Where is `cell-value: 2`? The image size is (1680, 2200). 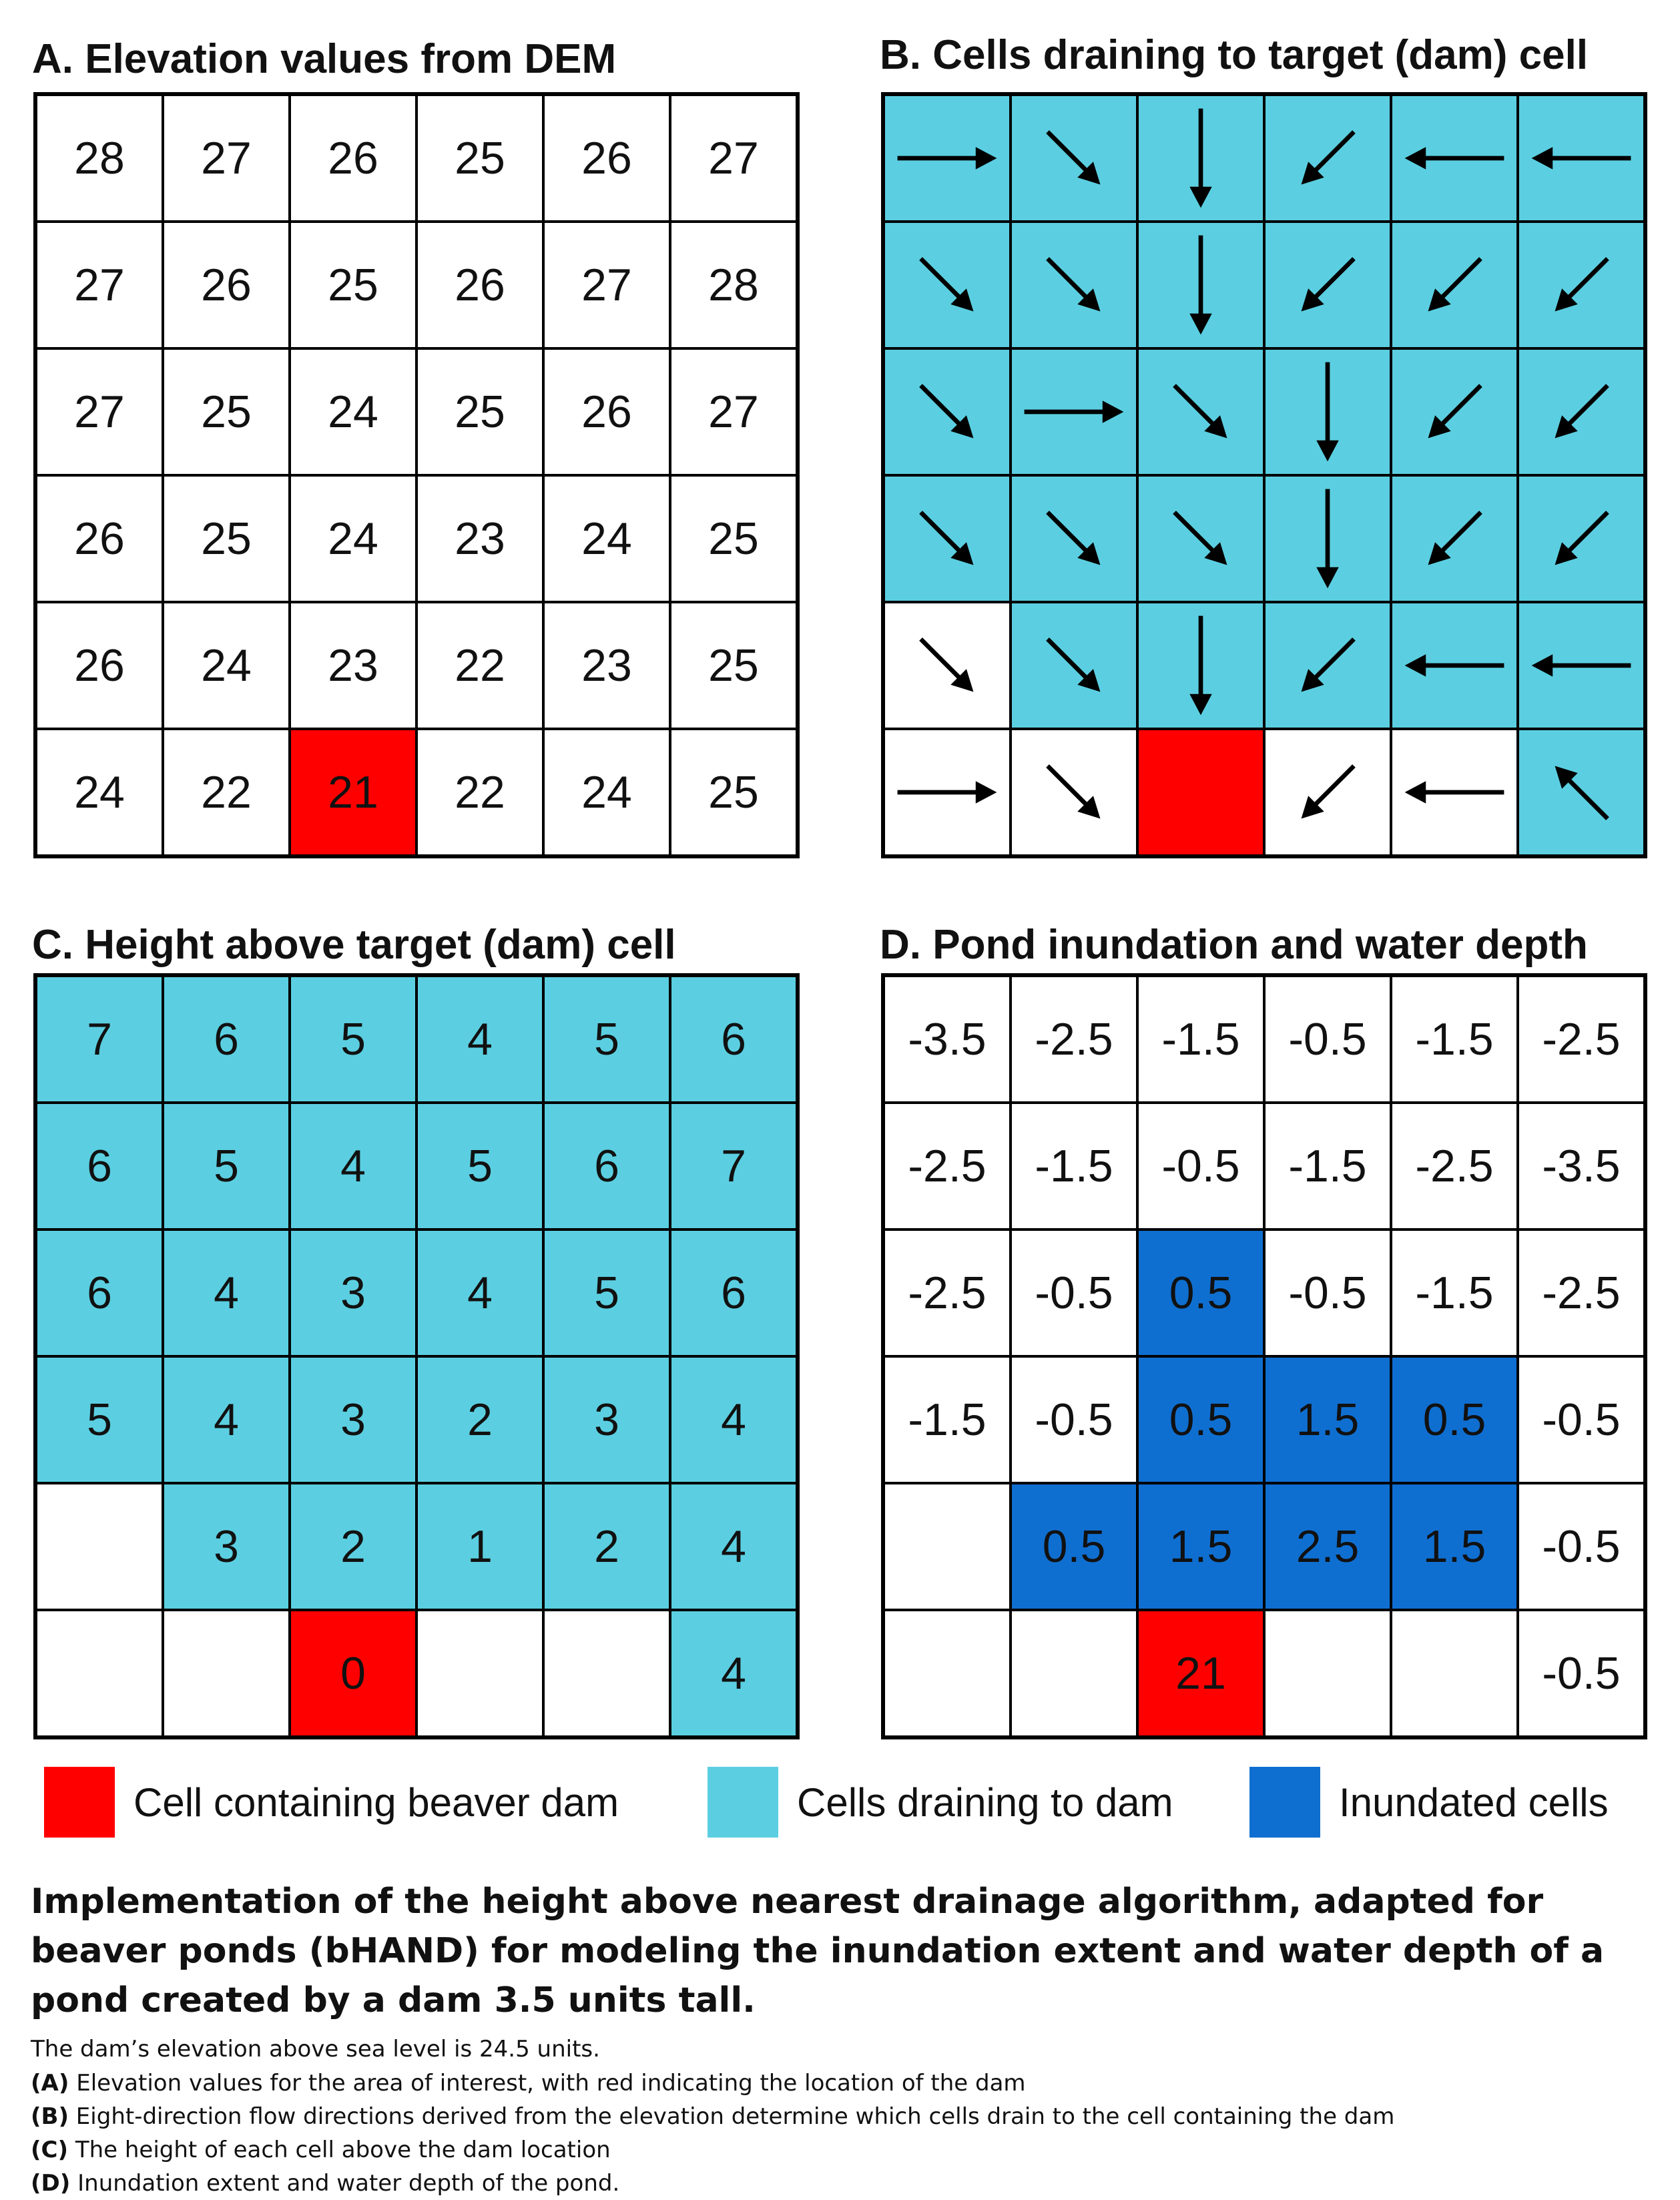 cell-value: 2 is located at coordinates (353, 1547).